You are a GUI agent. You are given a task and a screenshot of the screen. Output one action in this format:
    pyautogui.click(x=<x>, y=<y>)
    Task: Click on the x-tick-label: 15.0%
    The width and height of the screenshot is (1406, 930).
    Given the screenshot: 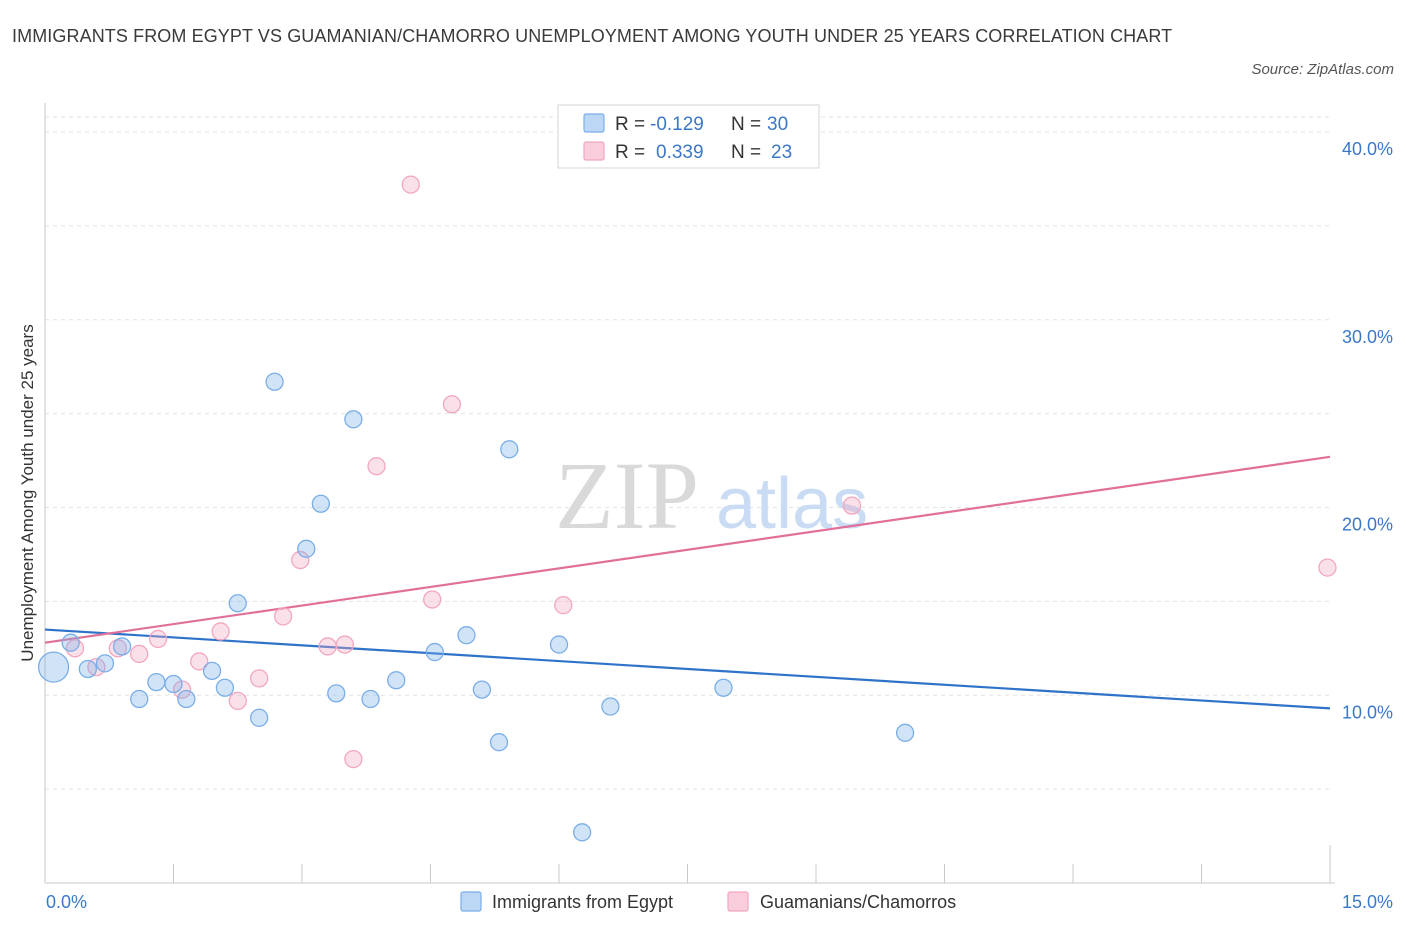 What is the action you would take?
    pyautogui.click(x=1367, y=902)
    